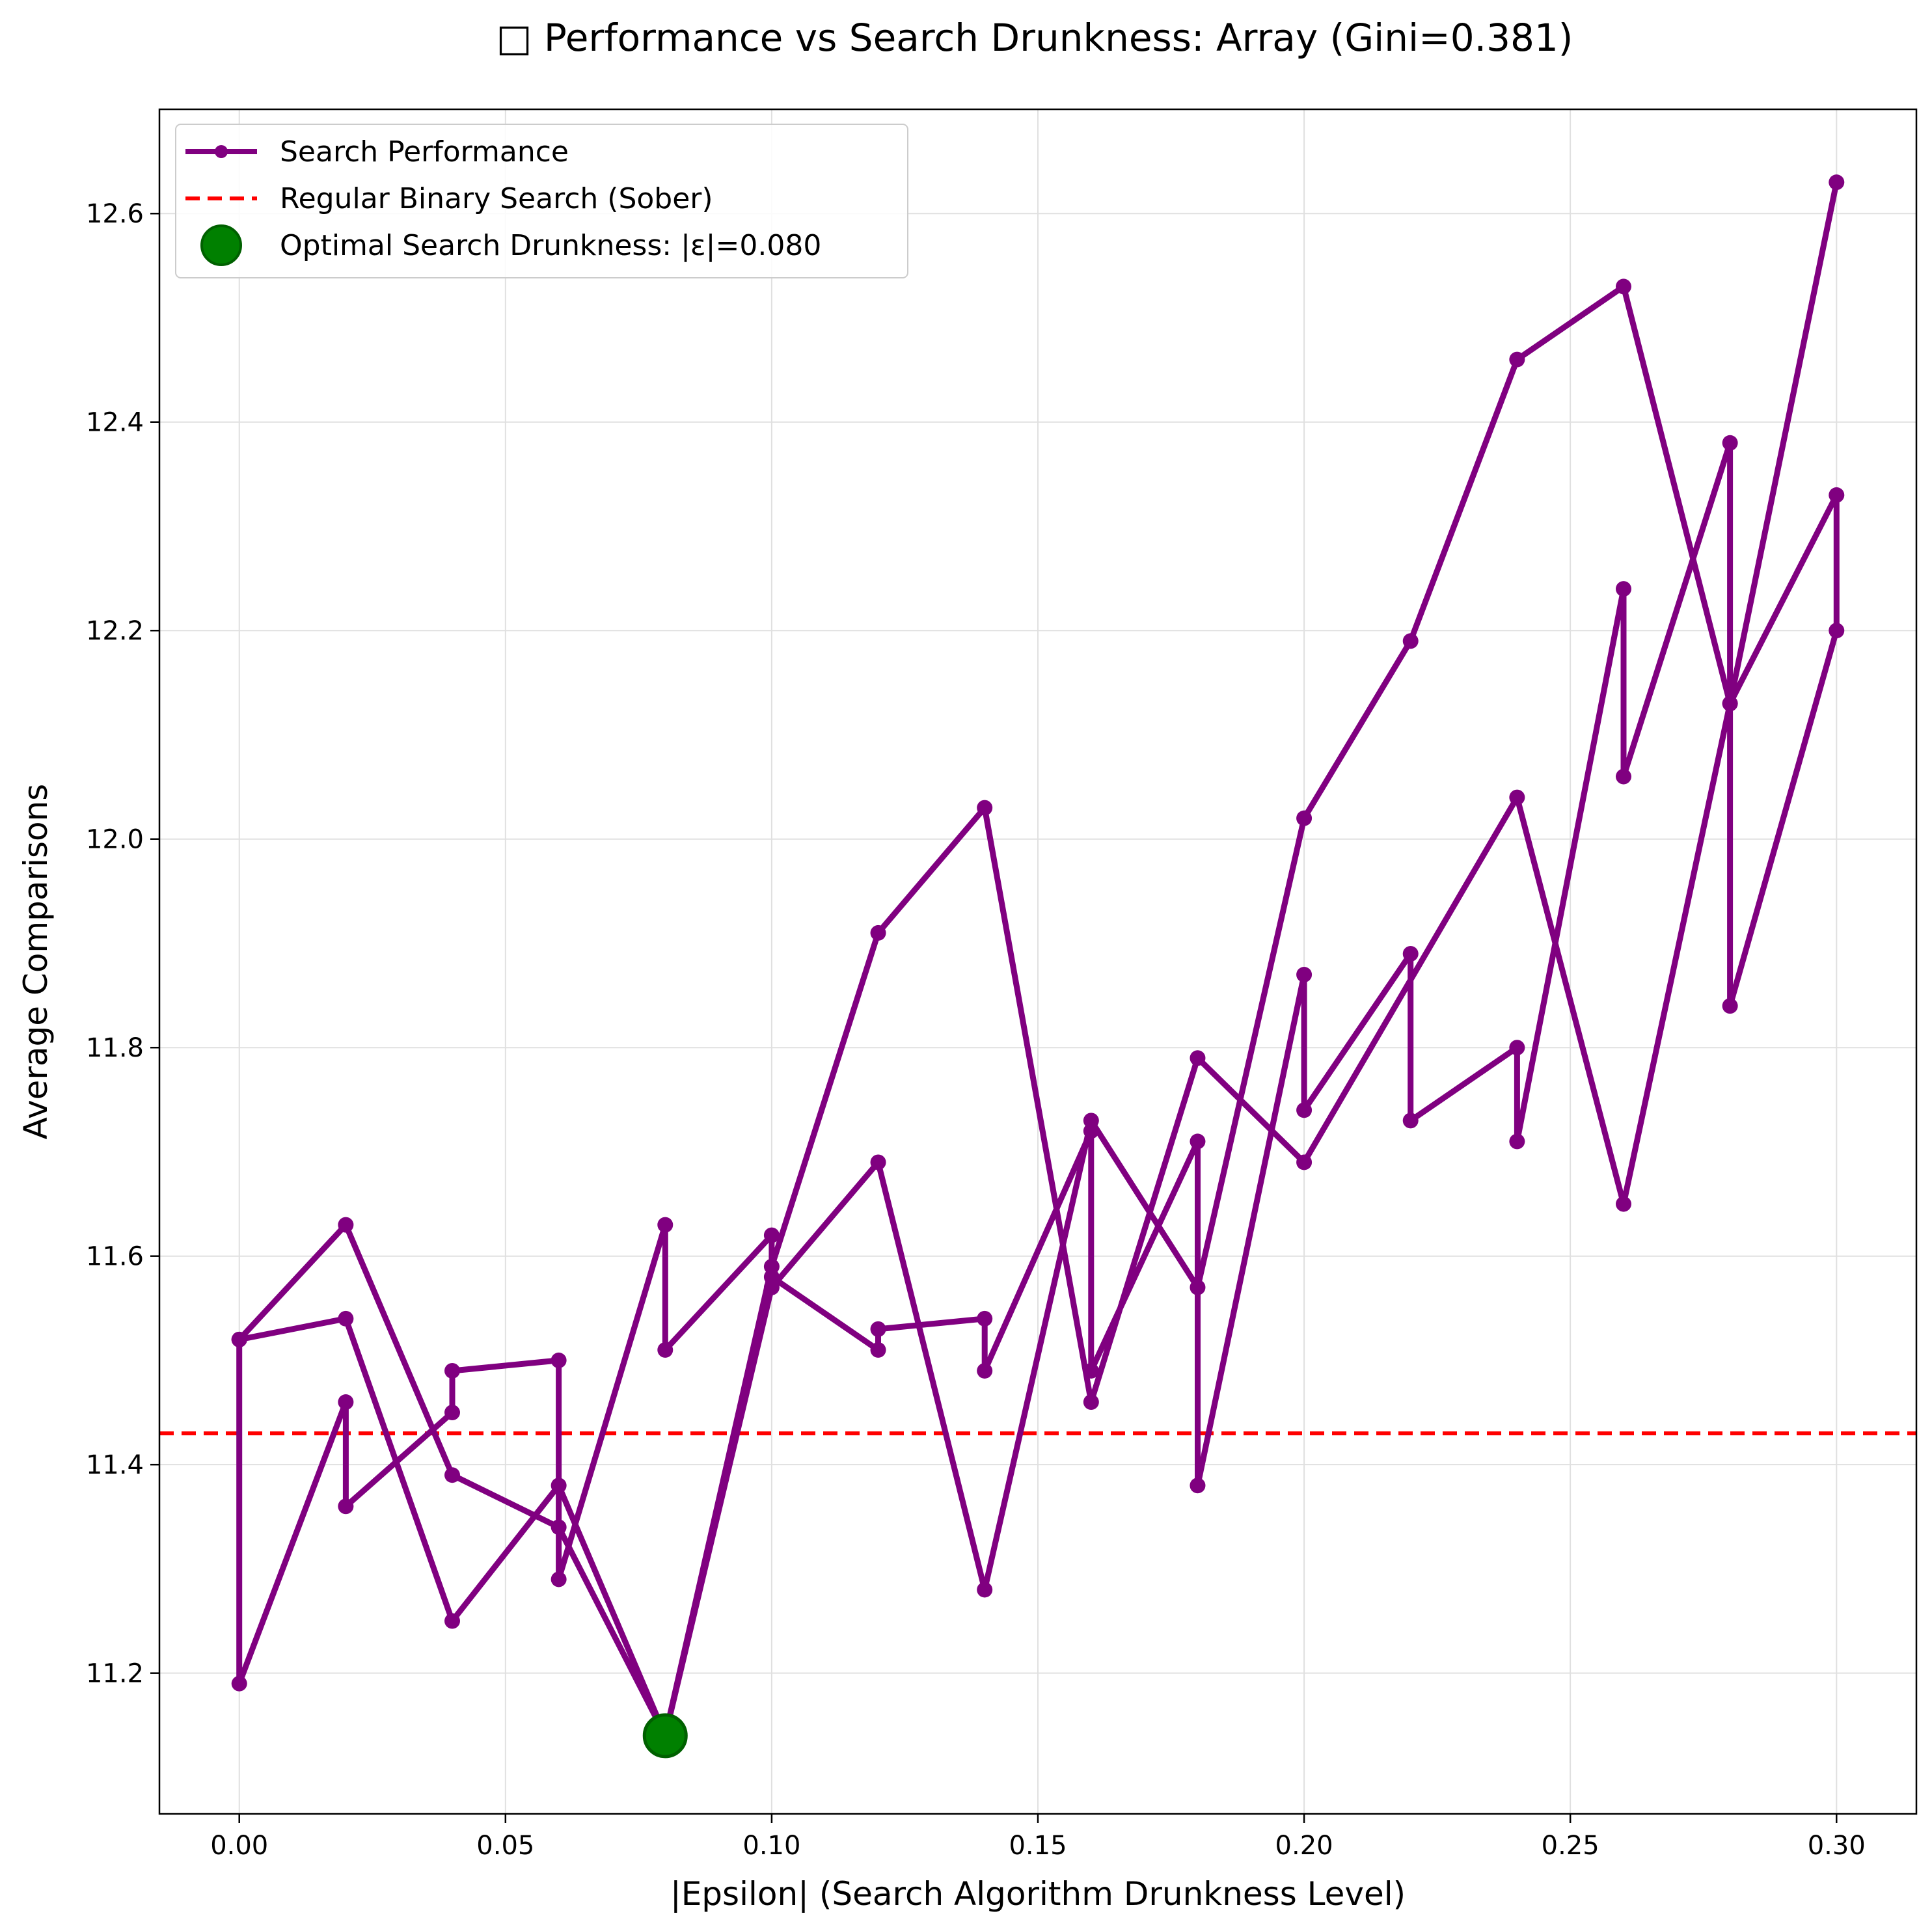  What do you see at coordinates (1304, 1846) in the screenshot?
I see `x-tick-label: 0.20` at bounding box center [1304, 1846].